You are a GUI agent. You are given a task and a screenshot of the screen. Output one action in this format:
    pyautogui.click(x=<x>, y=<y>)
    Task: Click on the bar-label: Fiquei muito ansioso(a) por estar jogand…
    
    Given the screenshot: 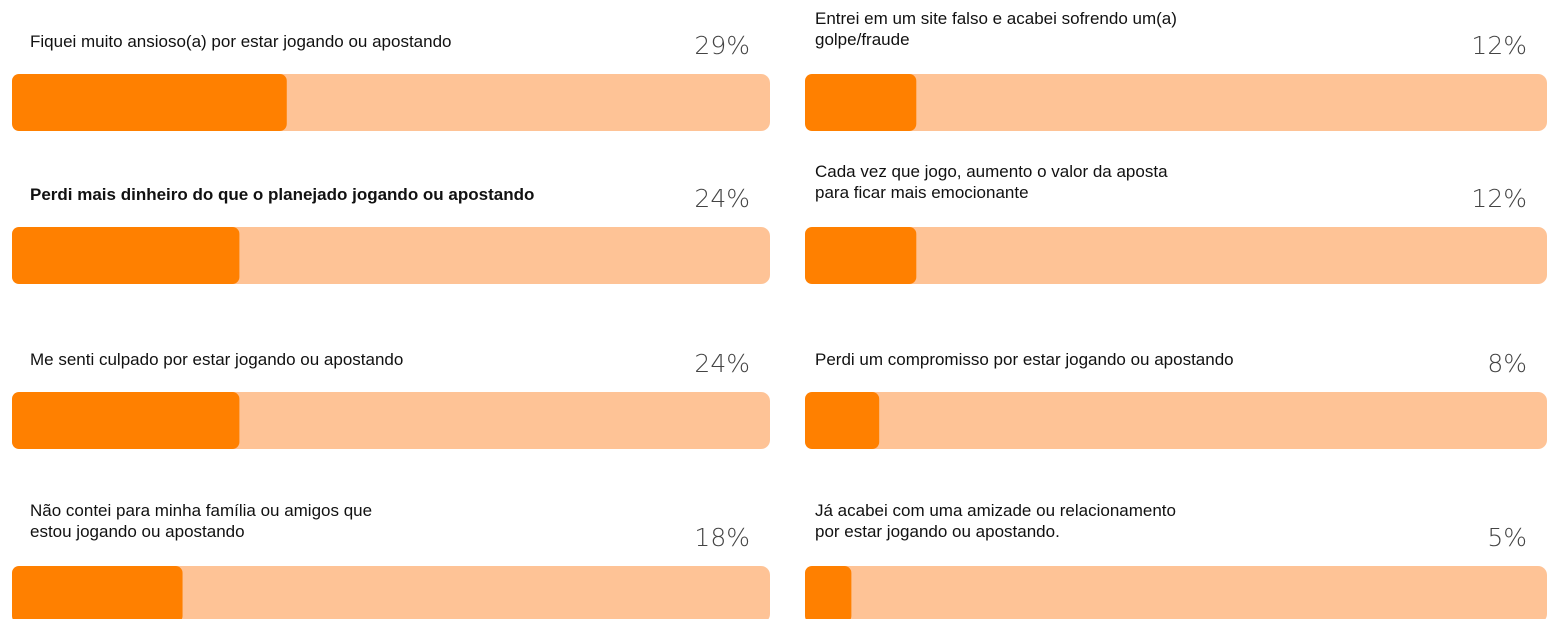 What is the action you would take?
    pyautogui.click(x=241, y=41)
    